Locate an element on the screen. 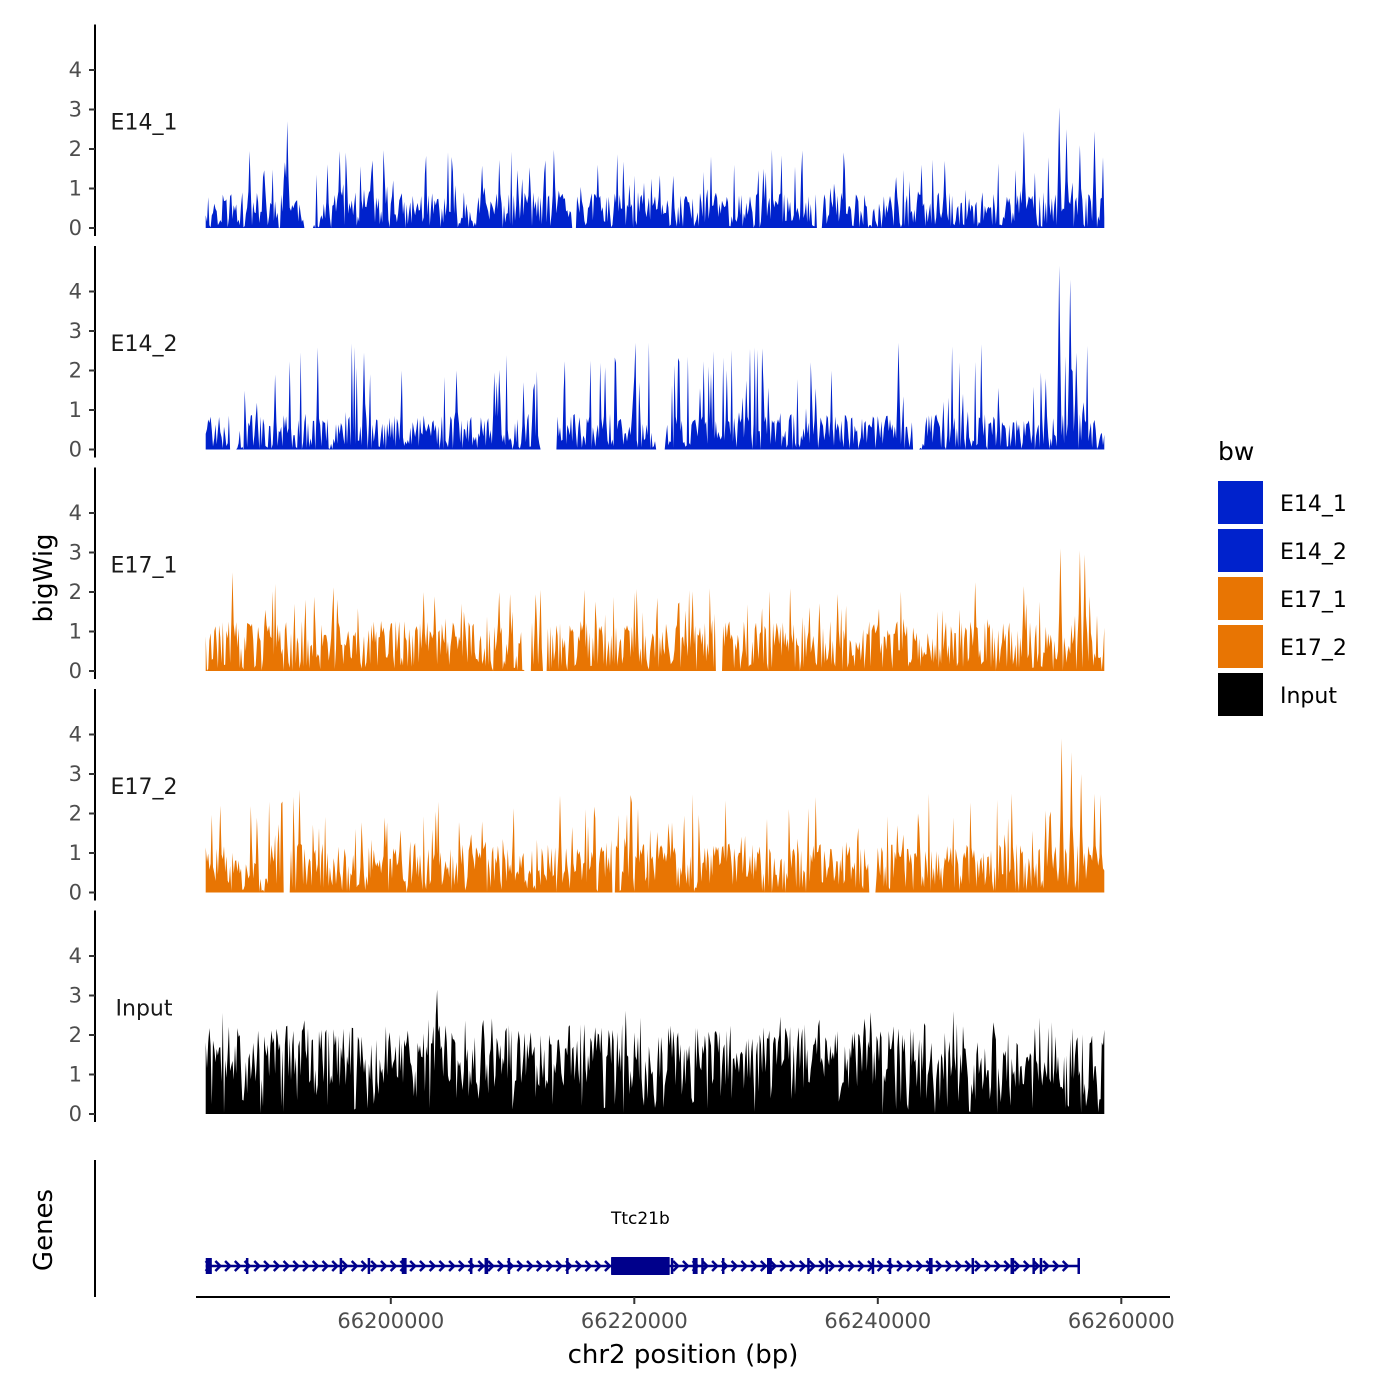 The image size is (1400, 1400). legend-label: E14_2 is located at coordinates (1313, 552).